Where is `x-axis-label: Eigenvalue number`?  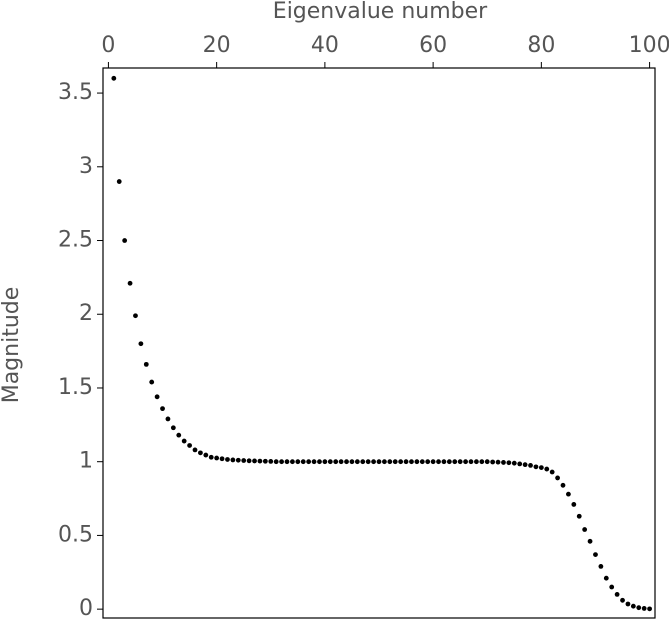 x-axis-label: Eigenvalue number is located at coordinates (380, 12).